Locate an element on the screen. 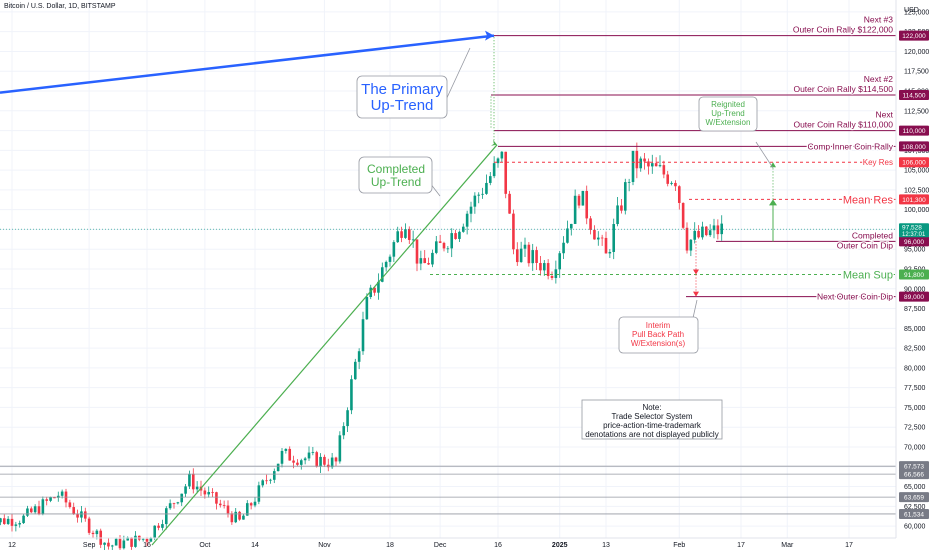  x-tick-label: 13 is located at coordinates (606, 545).